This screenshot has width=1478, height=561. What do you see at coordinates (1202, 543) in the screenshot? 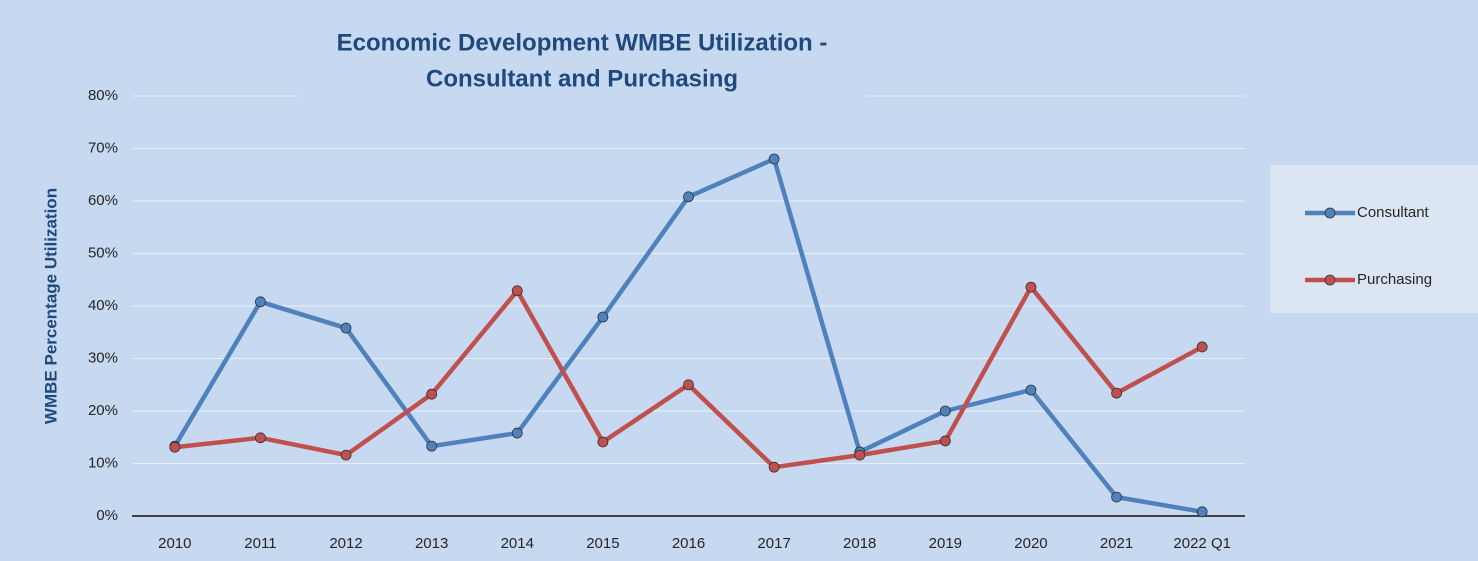
I see `x-tick-label: 2022 Q1` at bounding box center [1202, 543].